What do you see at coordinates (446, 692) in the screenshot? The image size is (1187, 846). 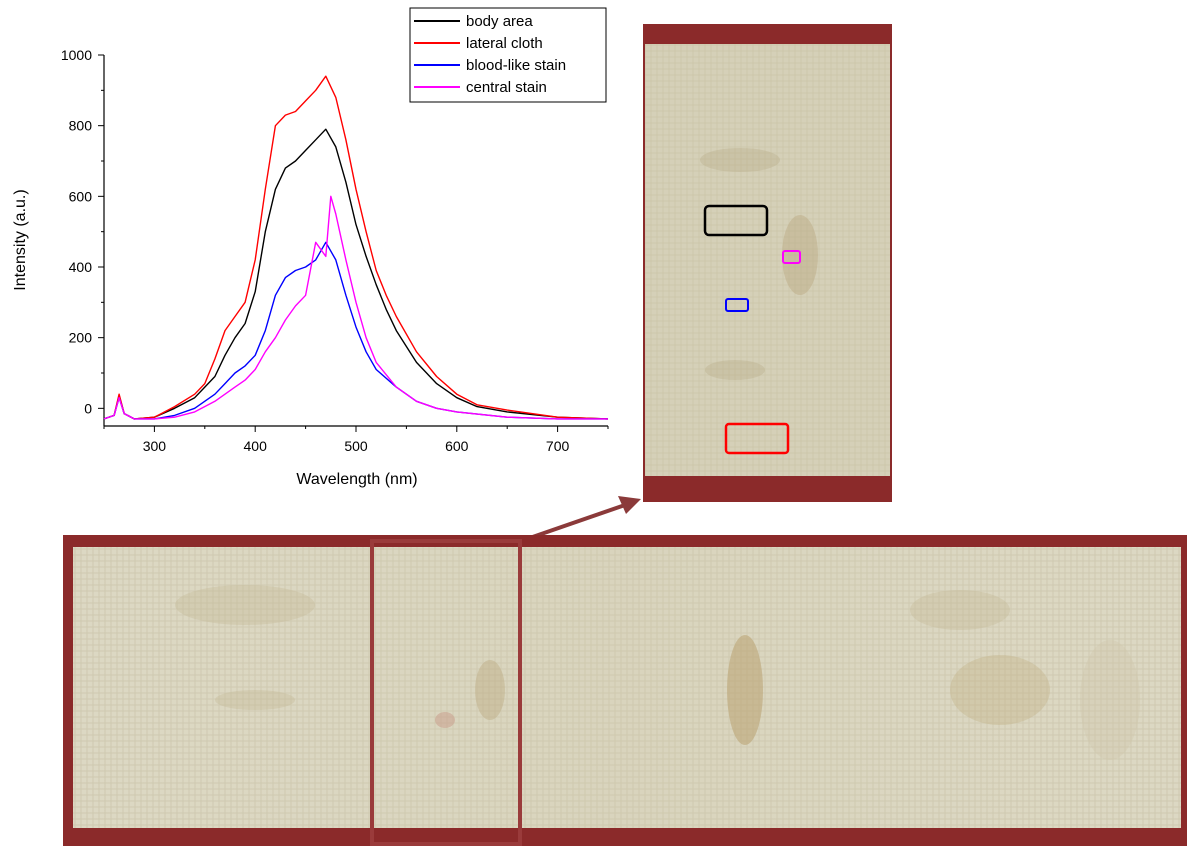 I see `crop-region-box` at bounding box center [446, 692].